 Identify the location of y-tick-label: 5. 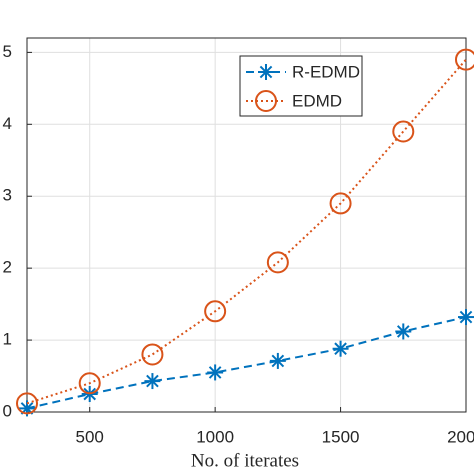
(7, 51).